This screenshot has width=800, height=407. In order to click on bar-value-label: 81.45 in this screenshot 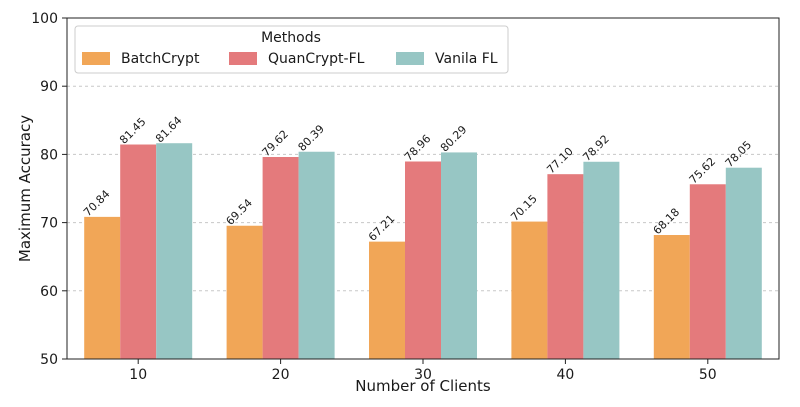, I will do `click(132, 130)`.